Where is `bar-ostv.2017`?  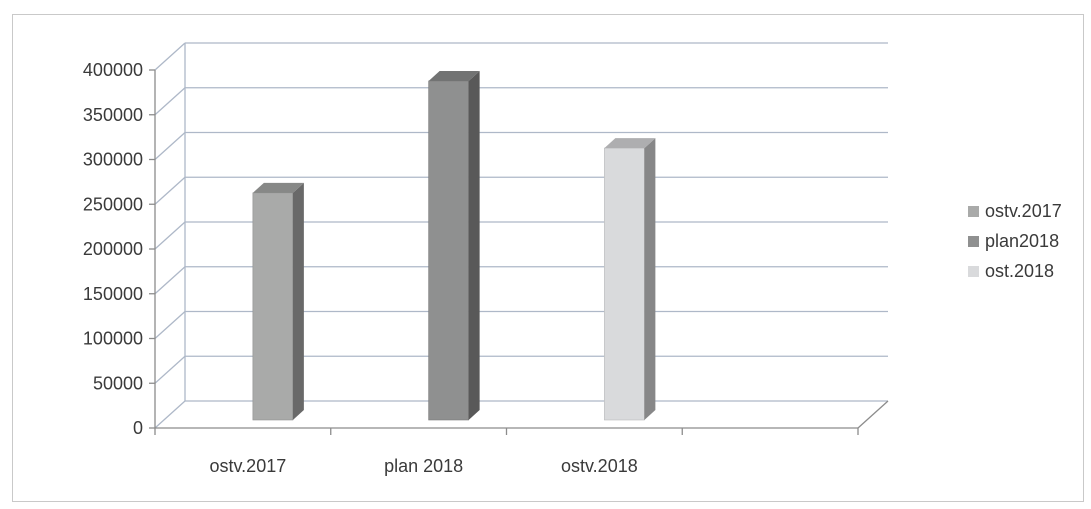 bar-ostv.2017 is located at coordinates (278, 301).